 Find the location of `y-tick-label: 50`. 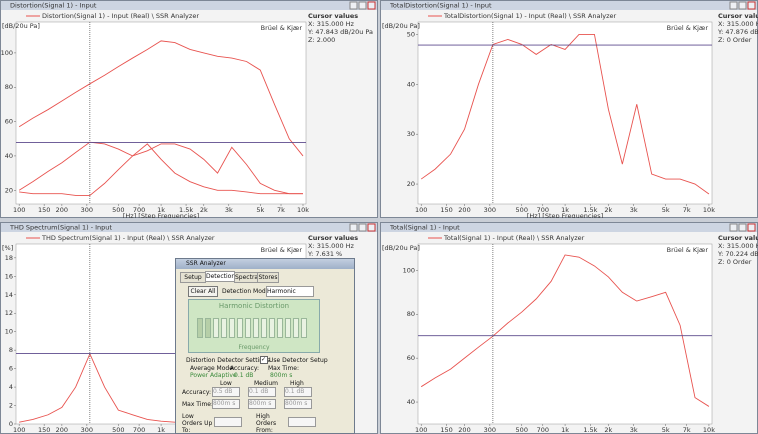

y-tick-label: 50 is located at coordinates (411, 34).